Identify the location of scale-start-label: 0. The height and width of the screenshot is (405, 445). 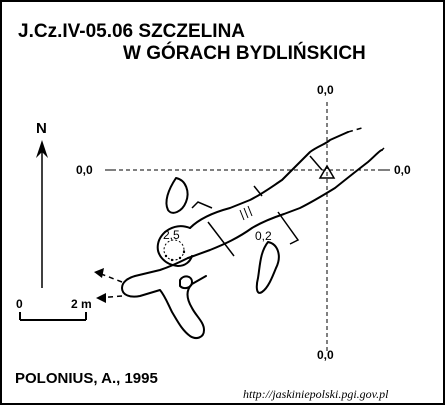
(19, 304).